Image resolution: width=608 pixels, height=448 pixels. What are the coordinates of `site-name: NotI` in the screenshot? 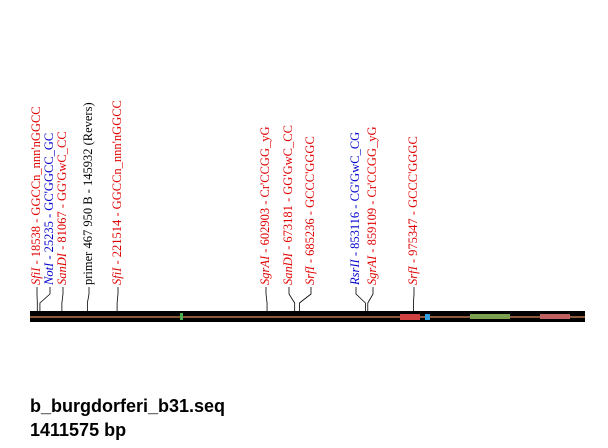 It's located at (49, 274).